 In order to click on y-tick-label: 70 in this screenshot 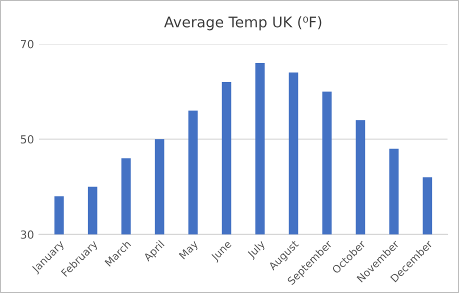, I will do `click(27, 44)`.